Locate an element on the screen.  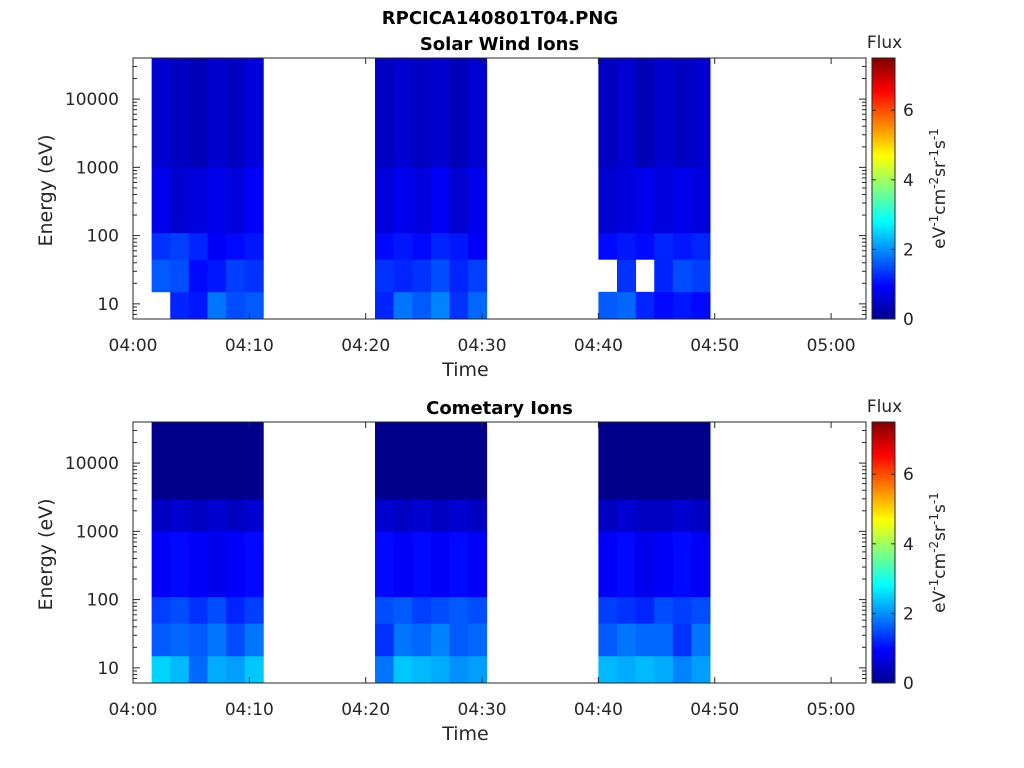
panel-title: Cometary Ions is located at coordinates (499, 408).